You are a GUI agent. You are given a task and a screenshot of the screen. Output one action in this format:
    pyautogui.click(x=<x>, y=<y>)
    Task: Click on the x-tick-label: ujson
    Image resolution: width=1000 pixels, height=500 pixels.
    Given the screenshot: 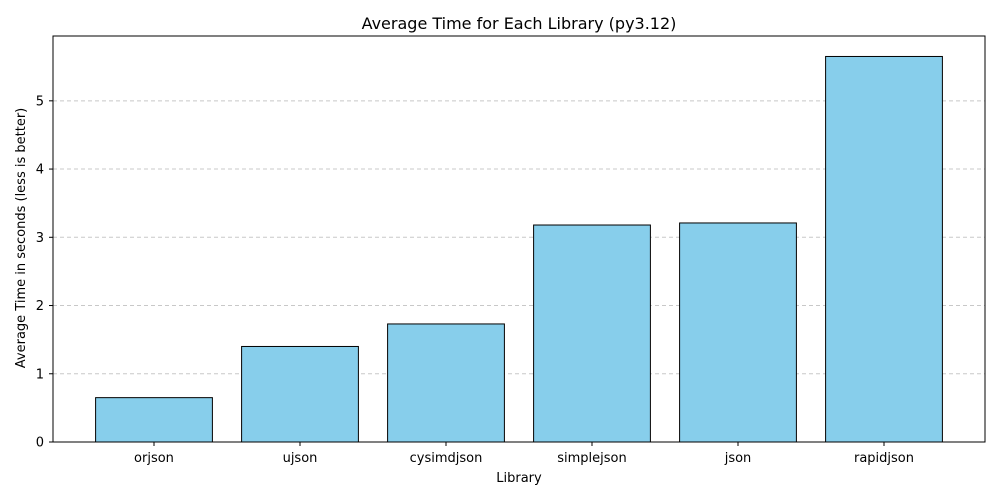 What is the action you would take?
    pyautogui.click(x=300, y=458)
    